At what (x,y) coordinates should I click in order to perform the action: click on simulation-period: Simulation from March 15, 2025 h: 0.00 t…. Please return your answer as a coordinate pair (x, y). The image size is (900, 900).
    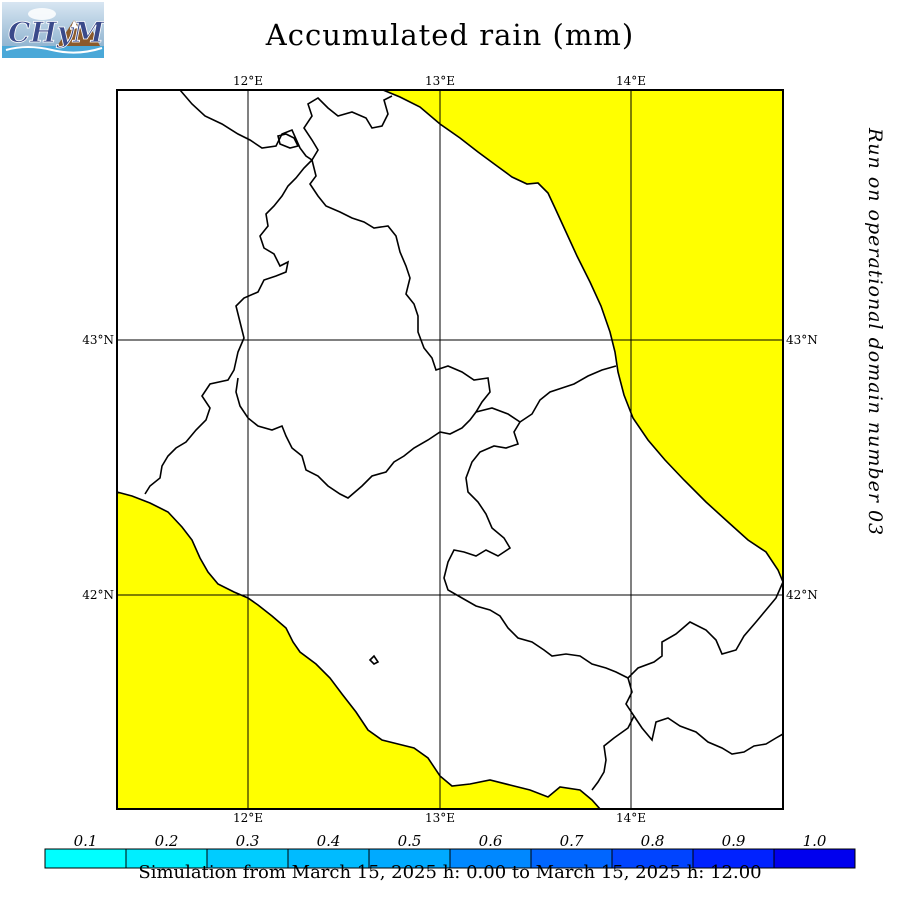
    Looking at the image, I should click on (450, 872).